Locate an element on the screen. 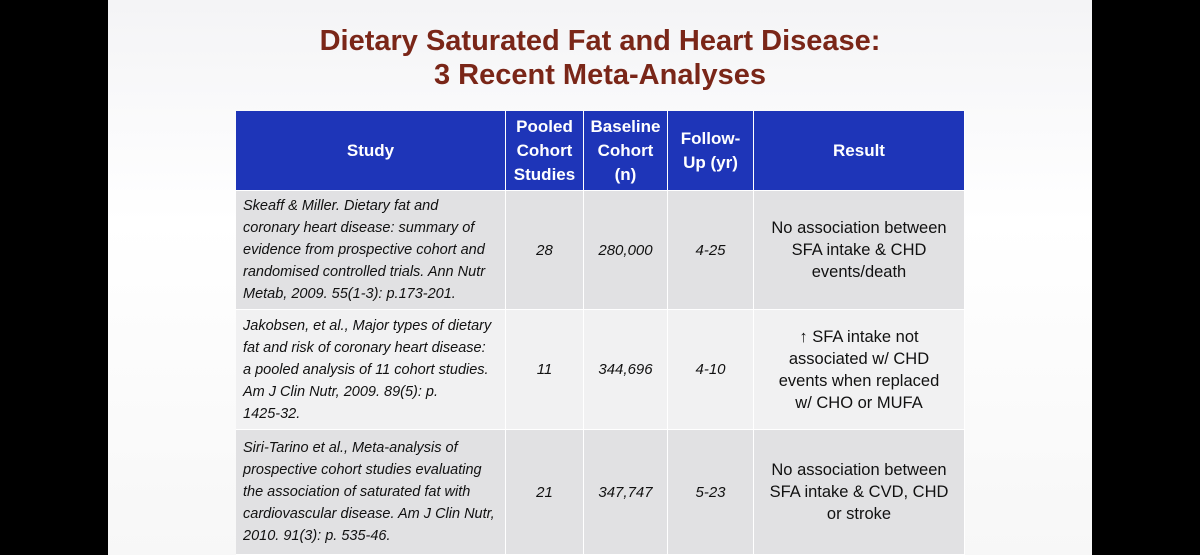 The image size is (1200, 555). text-line: SFA intake & CVD, CHD is located at coordinates (859, 492).